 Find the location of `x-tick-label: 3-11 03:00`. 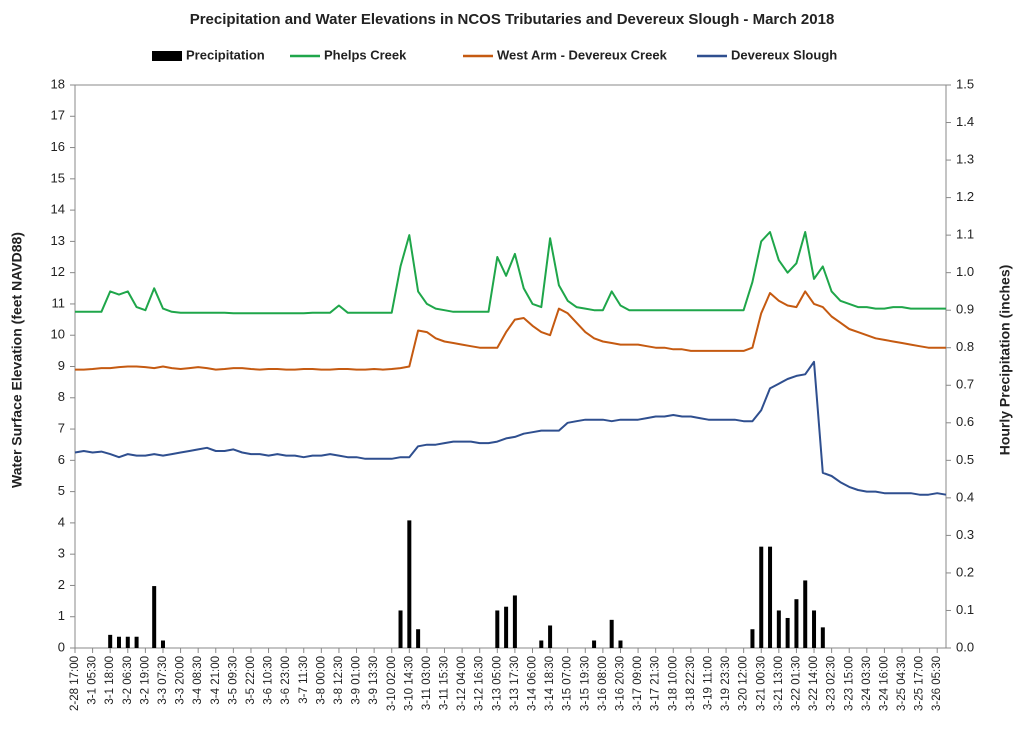

x-tick-label: 3-11 03:00 is located at coordinates (427, 683).